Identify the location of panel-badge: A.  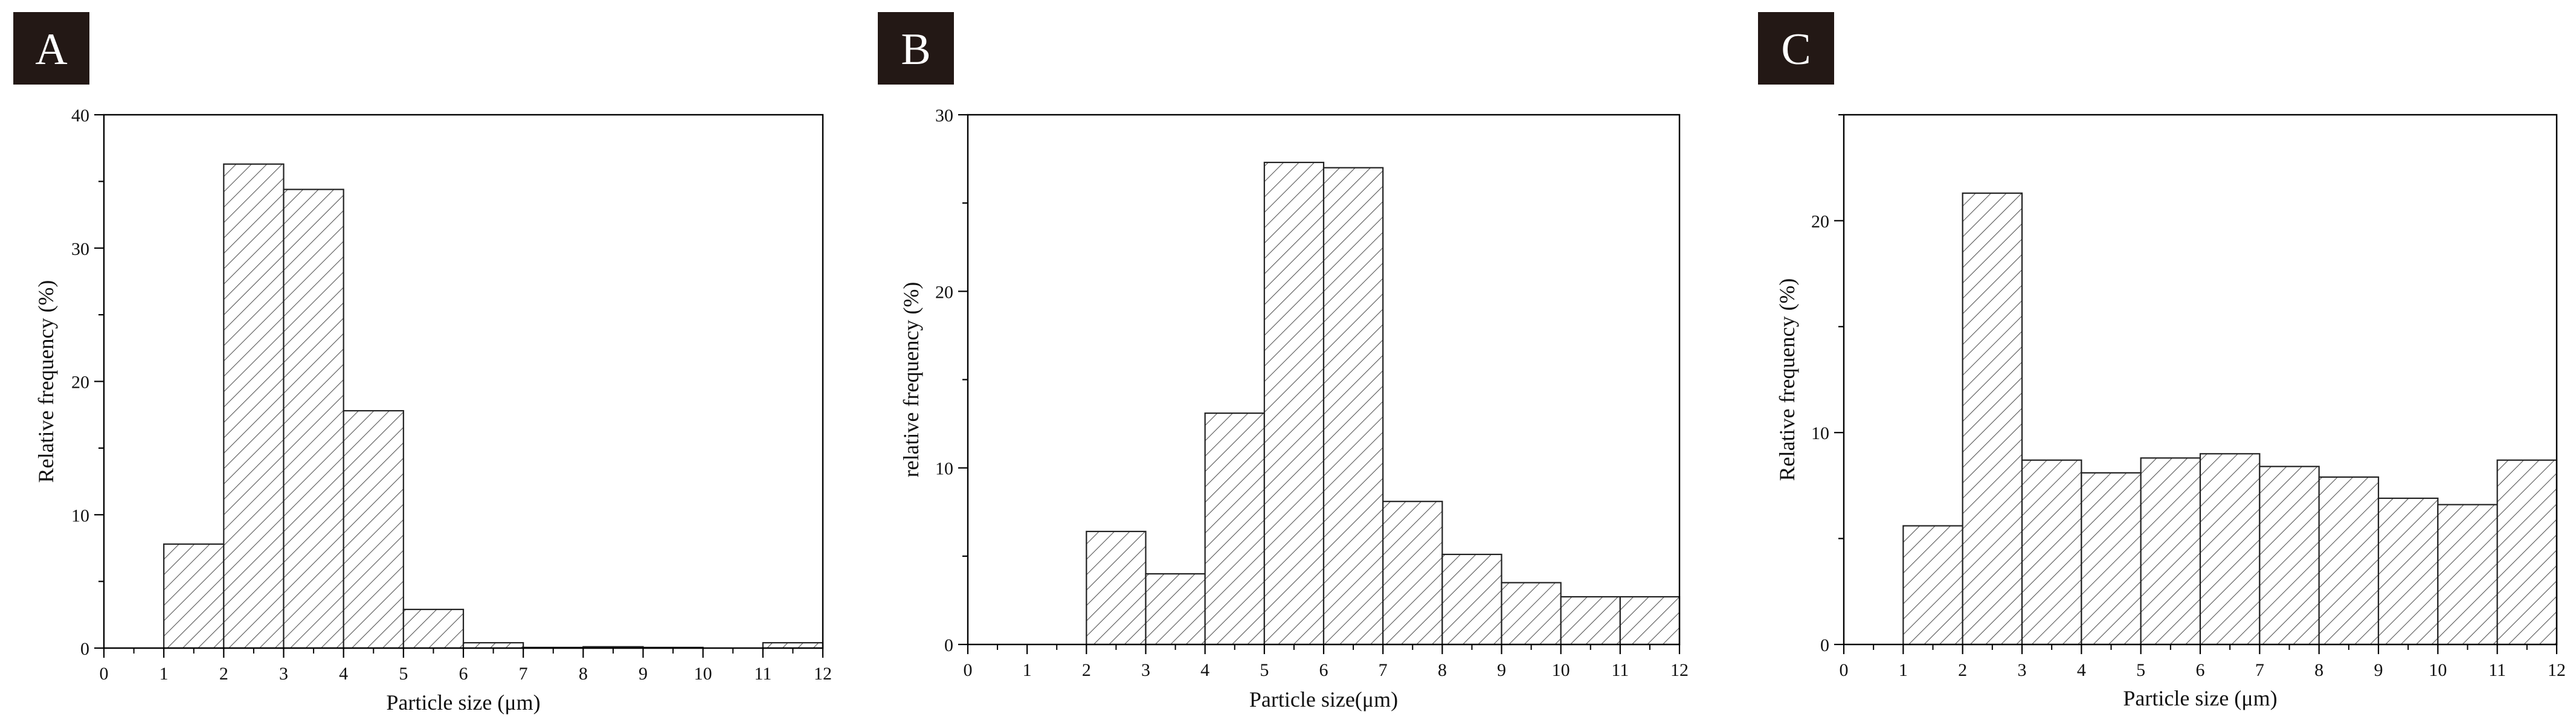
(51, 48).